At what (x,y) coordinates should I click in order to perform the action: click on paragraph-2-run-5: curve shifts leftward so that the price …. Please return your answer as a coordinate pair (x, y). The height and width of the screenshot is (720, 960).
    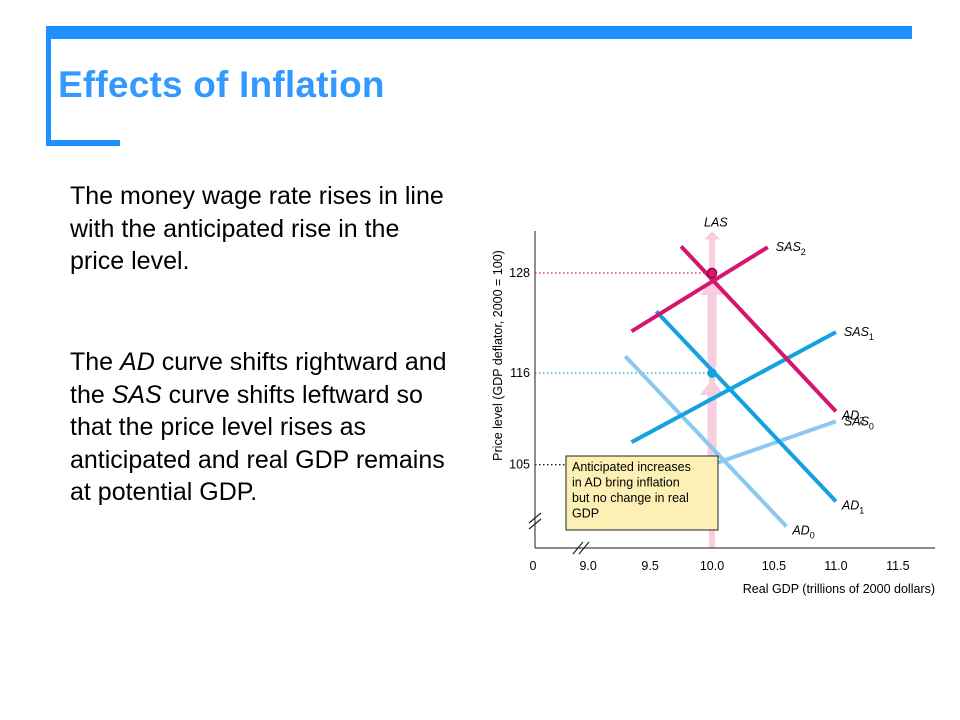
    Looking at the image, I should click on (257, 443).